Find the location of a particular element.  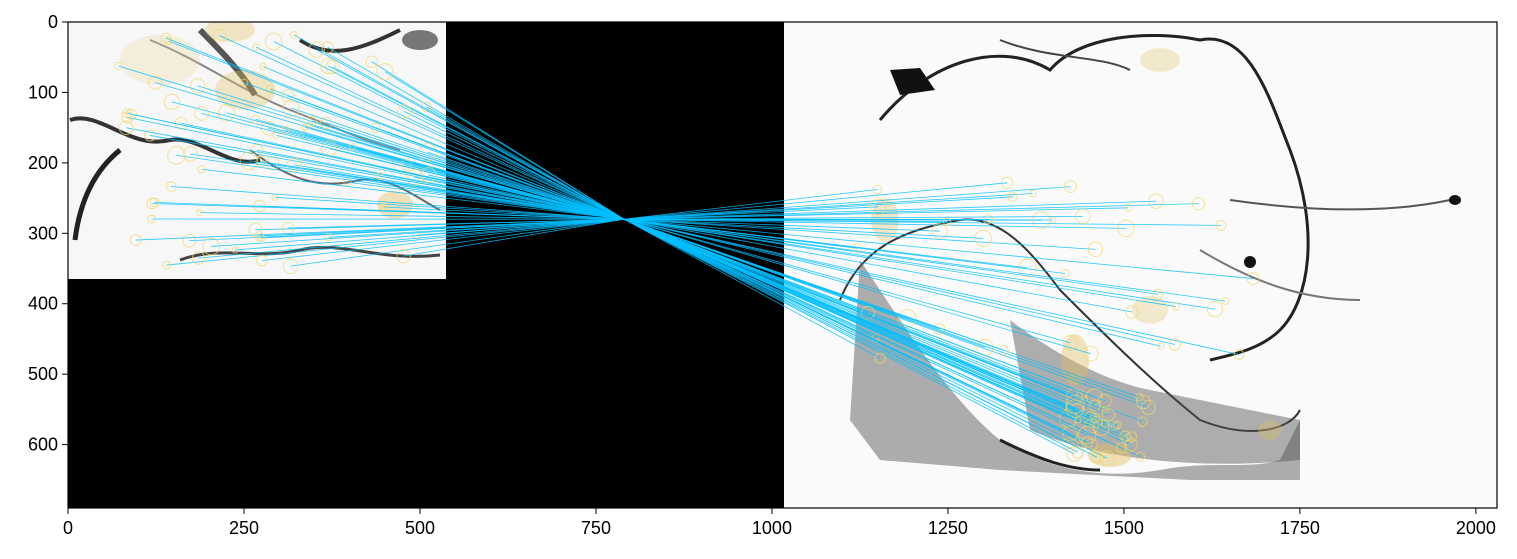

x-tick-label: 250 is located at coordinates (244, 528).